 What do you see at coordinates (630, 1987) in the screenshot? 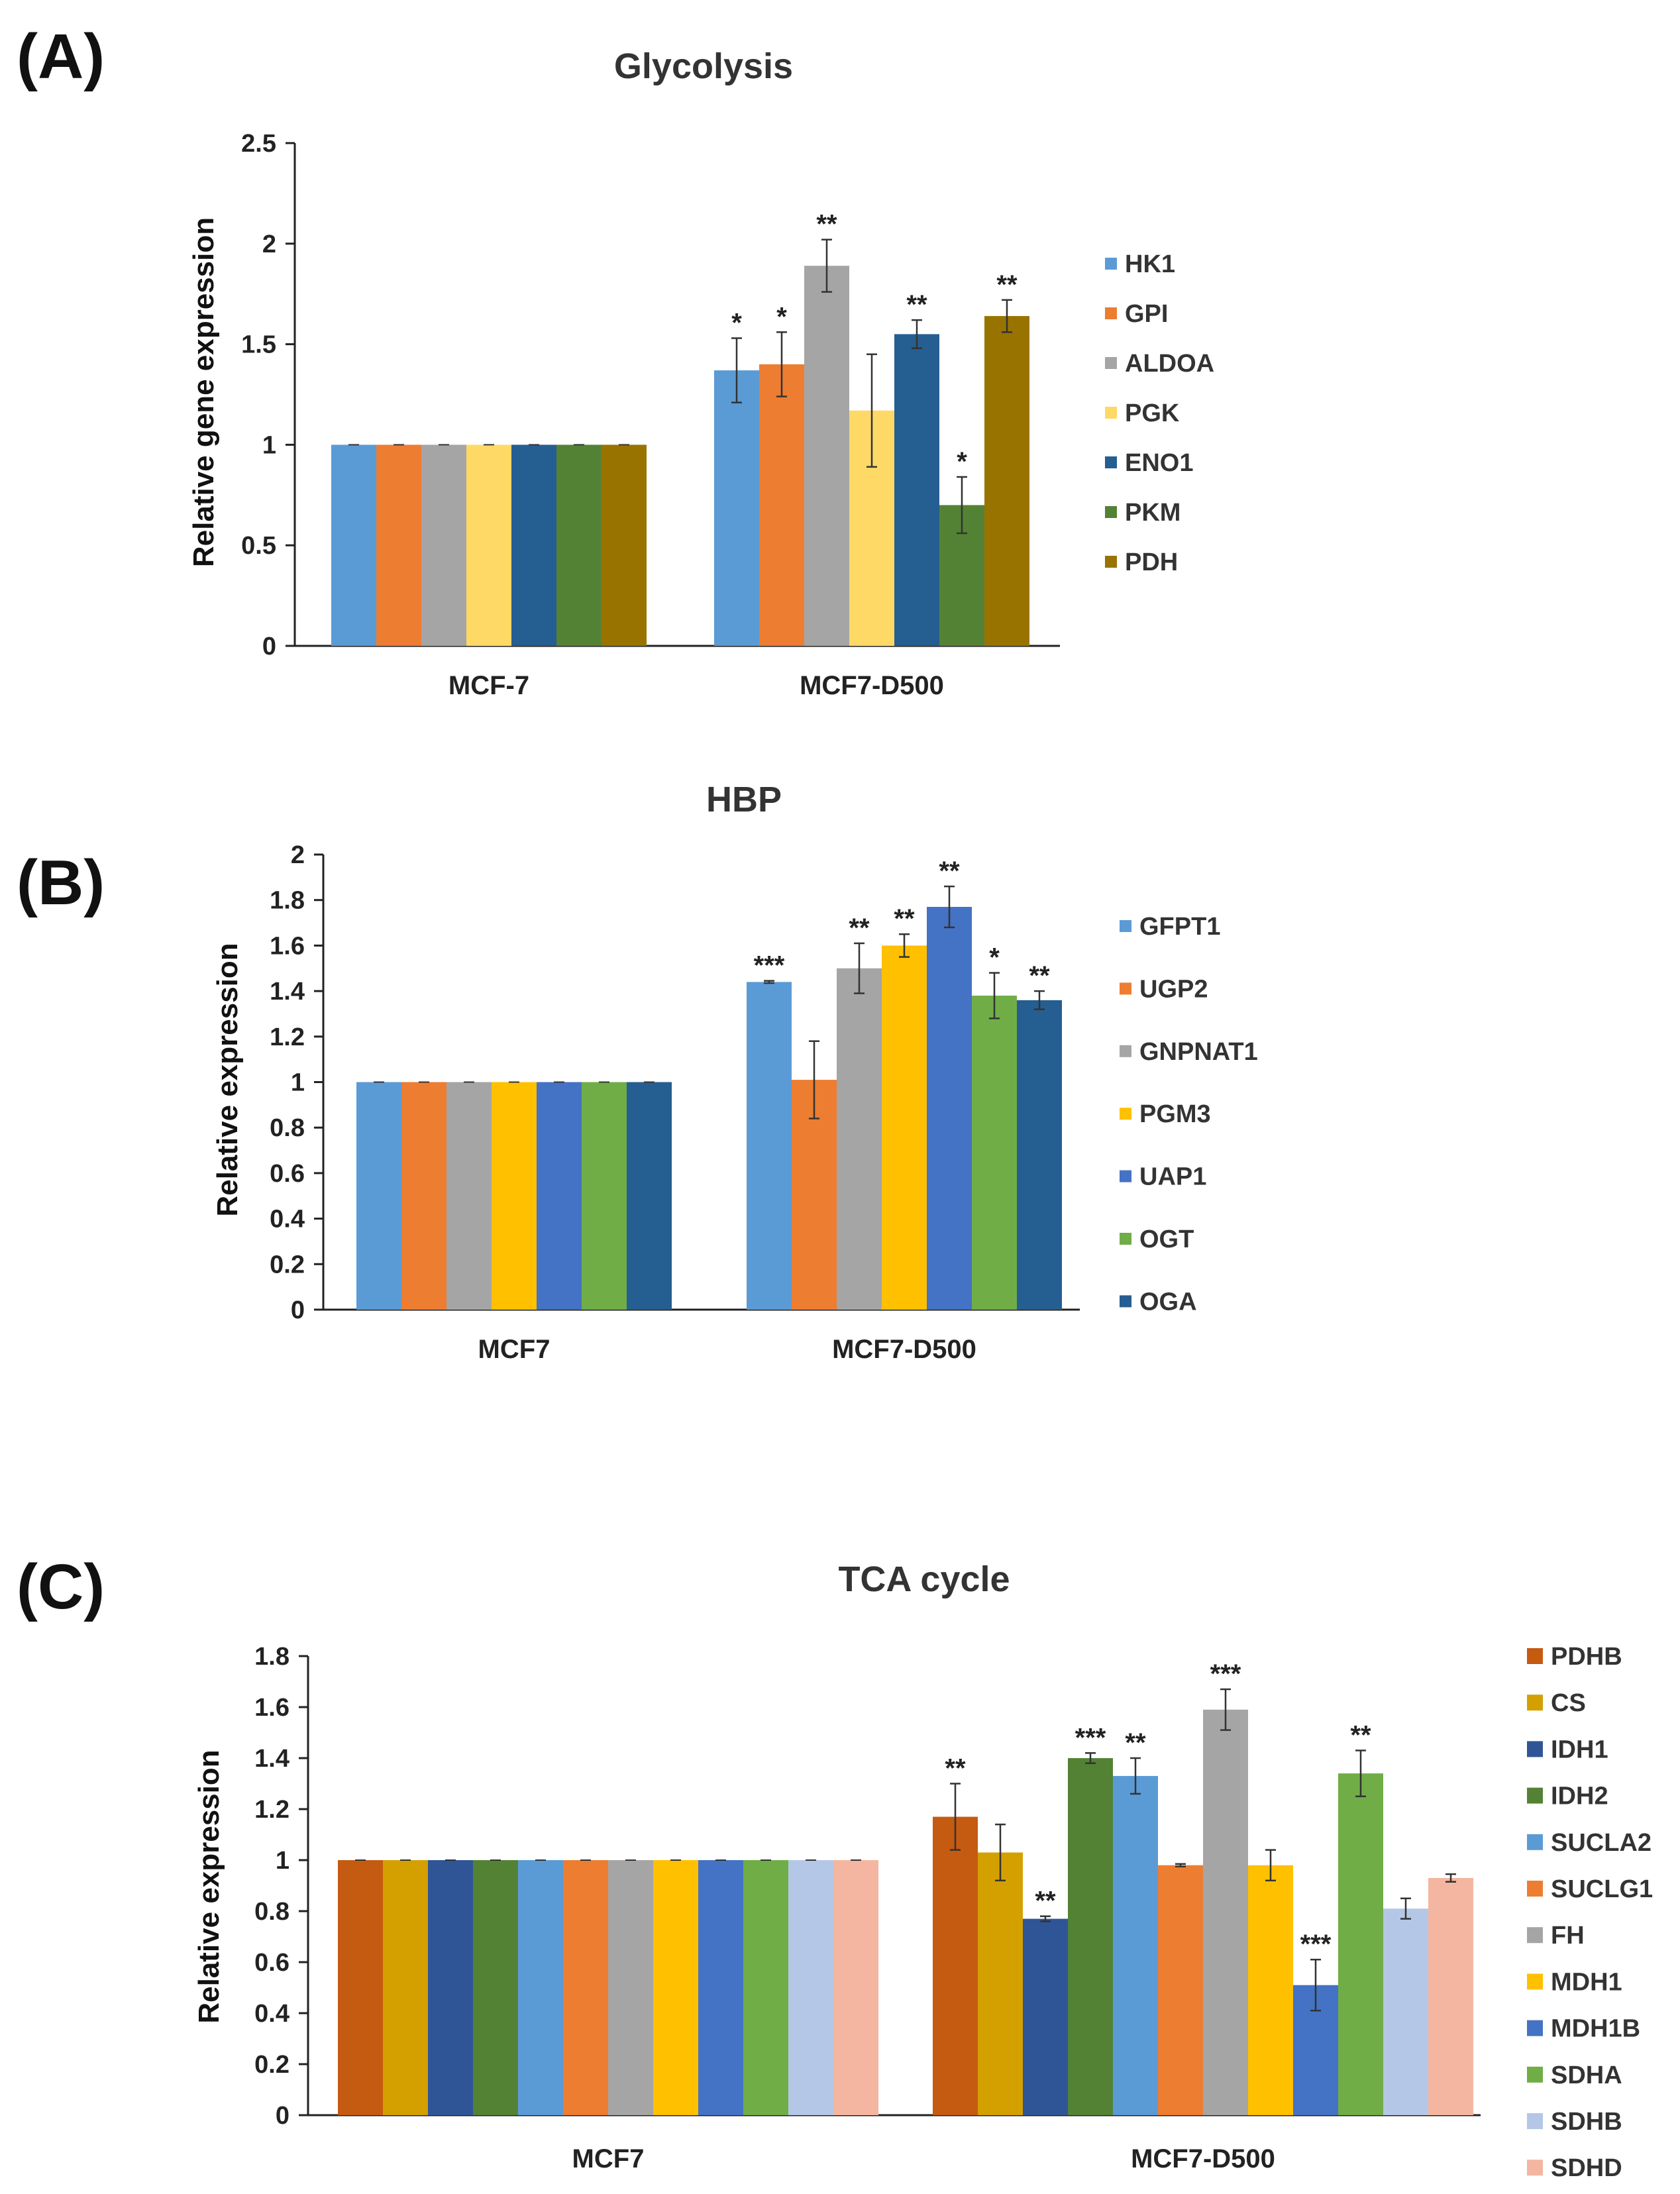
I see `bar-fh` at bounding box center [630, 1987].